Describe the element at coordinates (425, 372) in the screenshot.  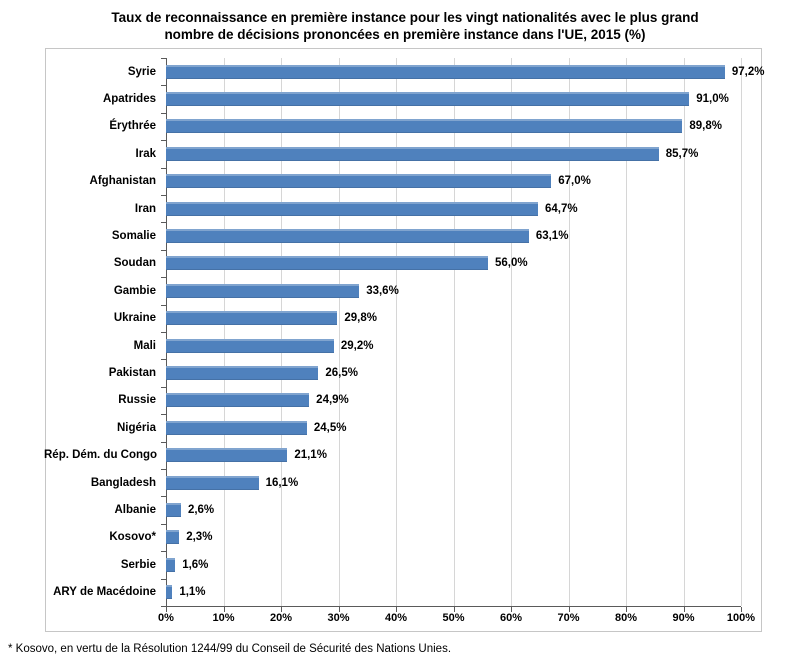
I see `bar-row: Pakistan 26,5%` at that location.